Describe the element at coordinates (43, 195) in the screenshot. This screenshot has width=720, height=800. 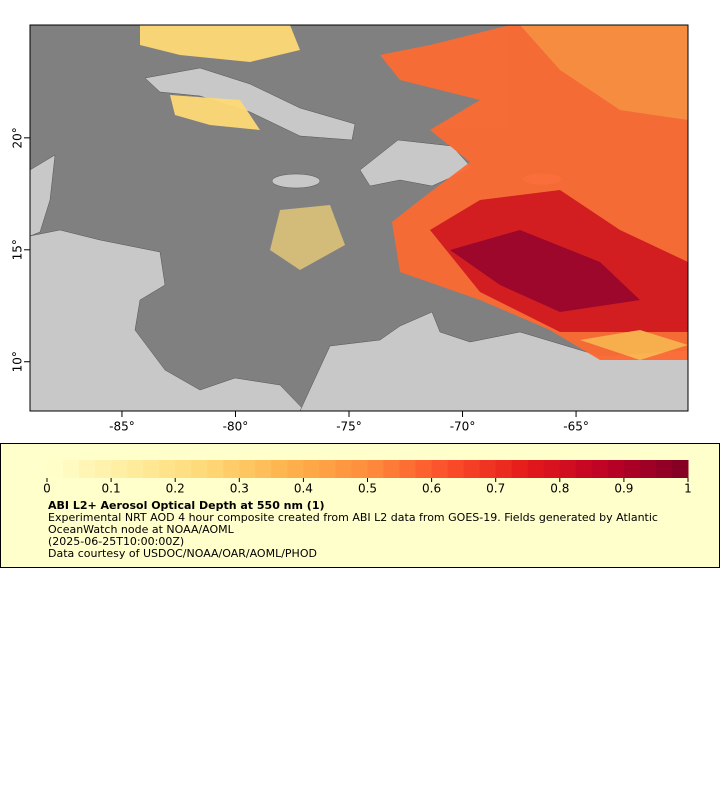
I see `yucatan` at that location.